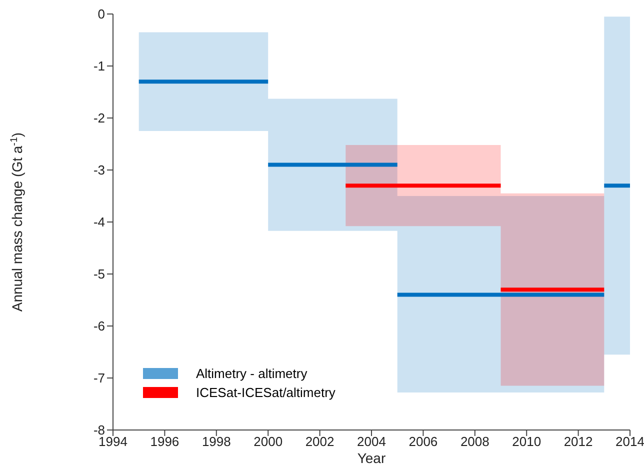 The width and height of the screenshot is (644, 467). Describe the element at coordinates (319, 442) in the screenshot. I see `x-tick-label: 2002` at that location.